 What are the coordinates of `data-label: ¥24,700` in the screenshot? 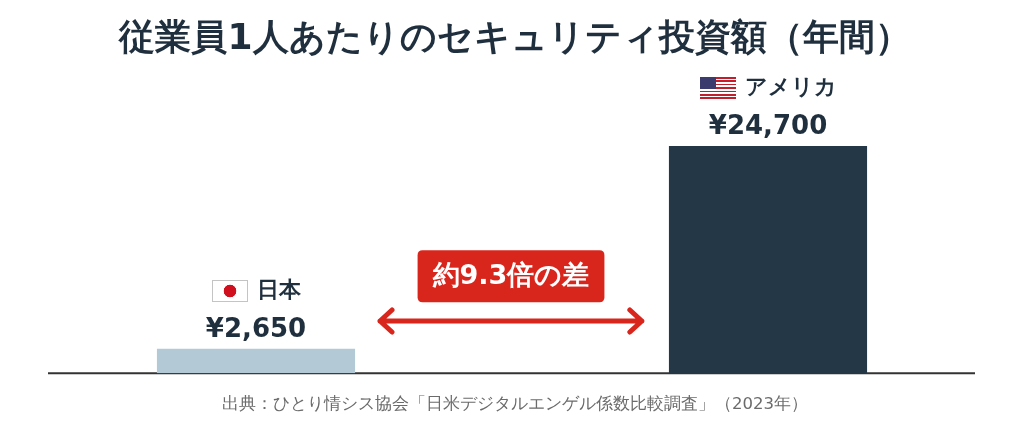 It's located at (768, 124).